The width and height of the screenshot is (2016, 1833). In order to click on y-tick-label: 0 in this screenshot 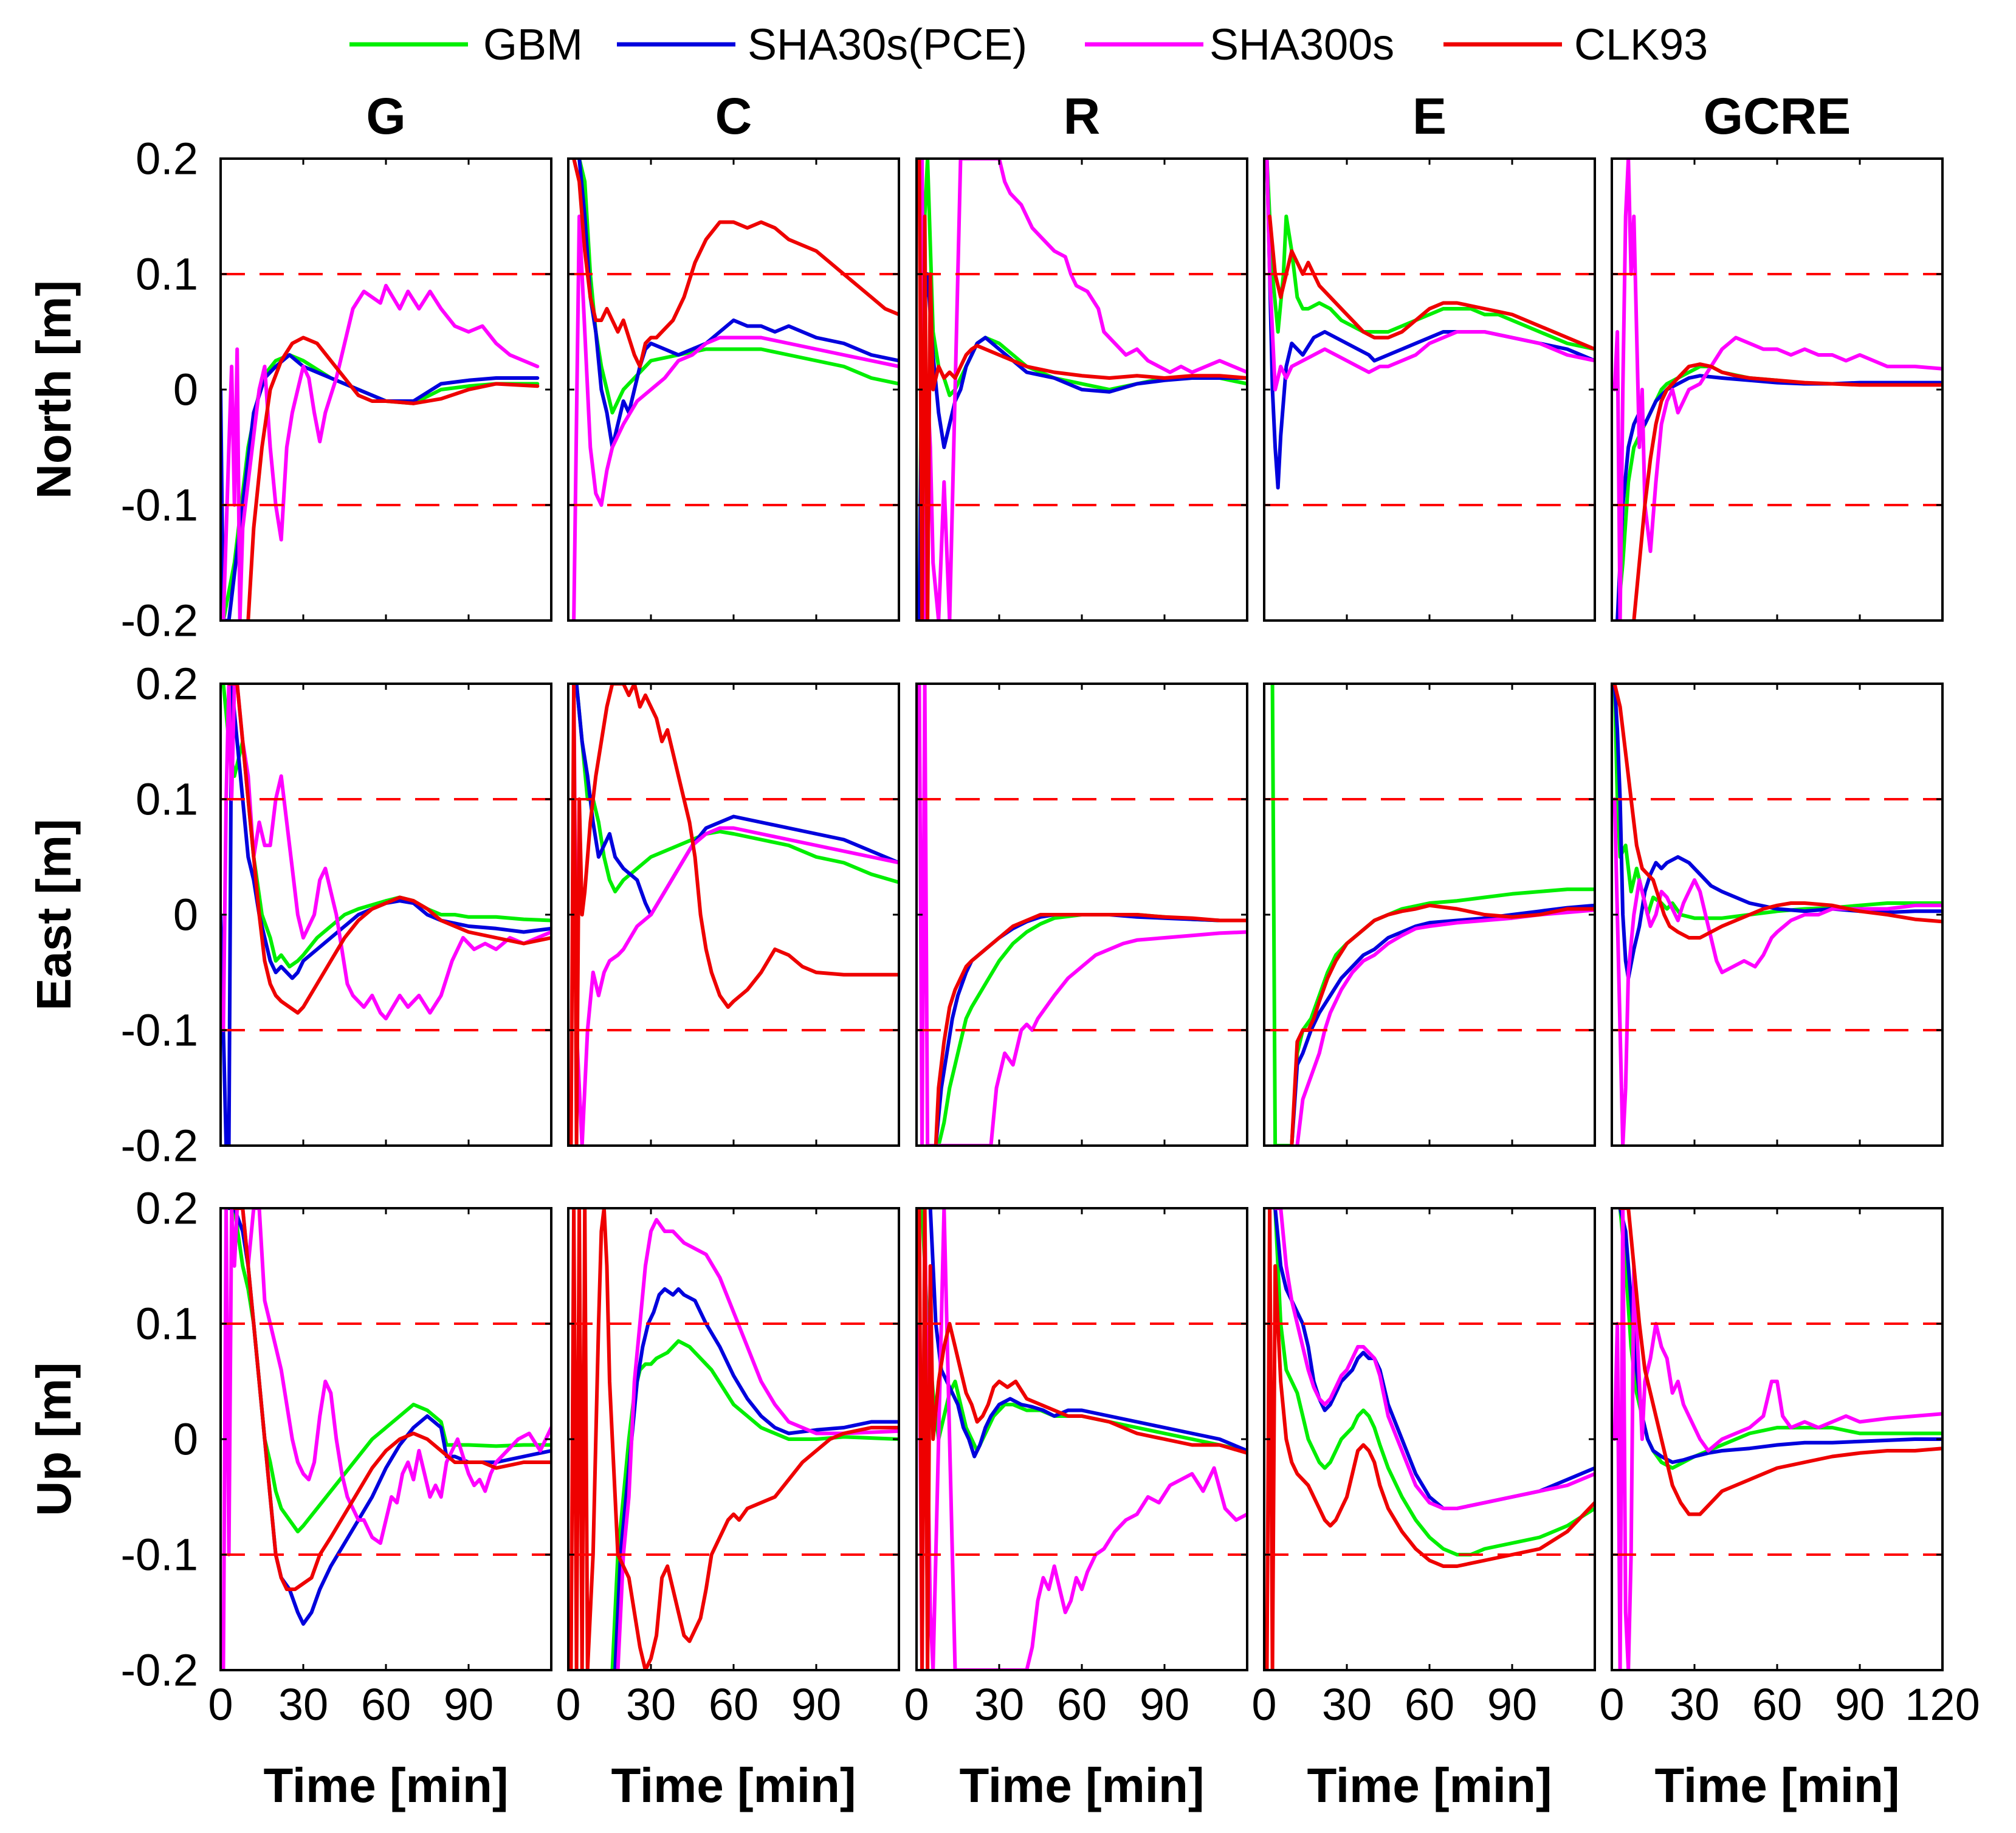, I will do `click(185, 915)`.